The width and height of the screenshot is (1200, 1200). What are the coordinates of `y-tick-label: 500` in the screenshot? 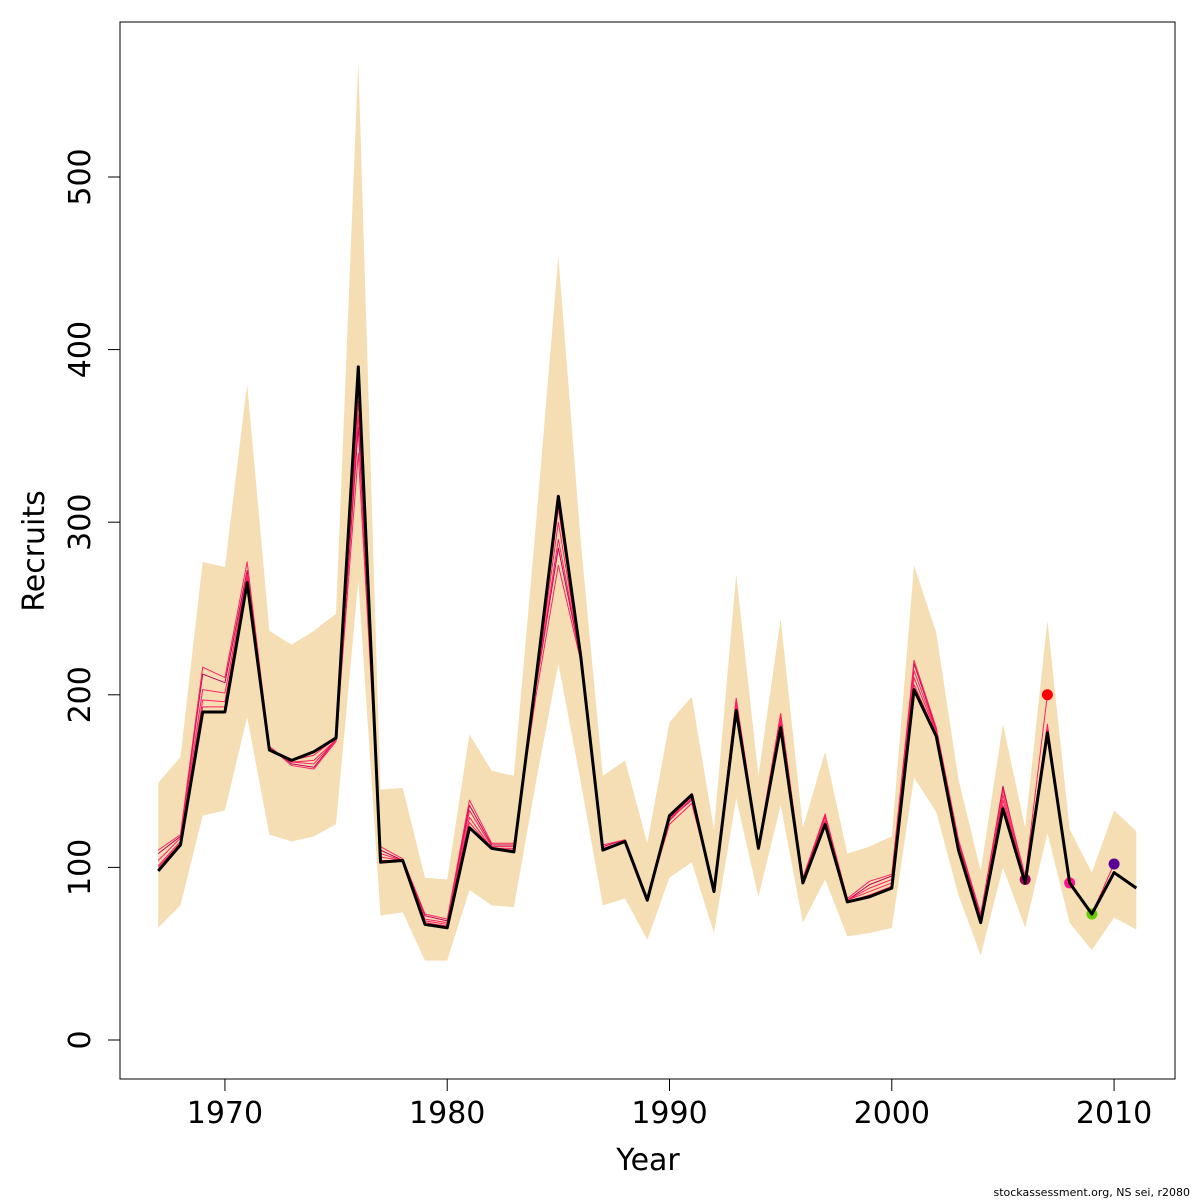 It's located at (80, 176).